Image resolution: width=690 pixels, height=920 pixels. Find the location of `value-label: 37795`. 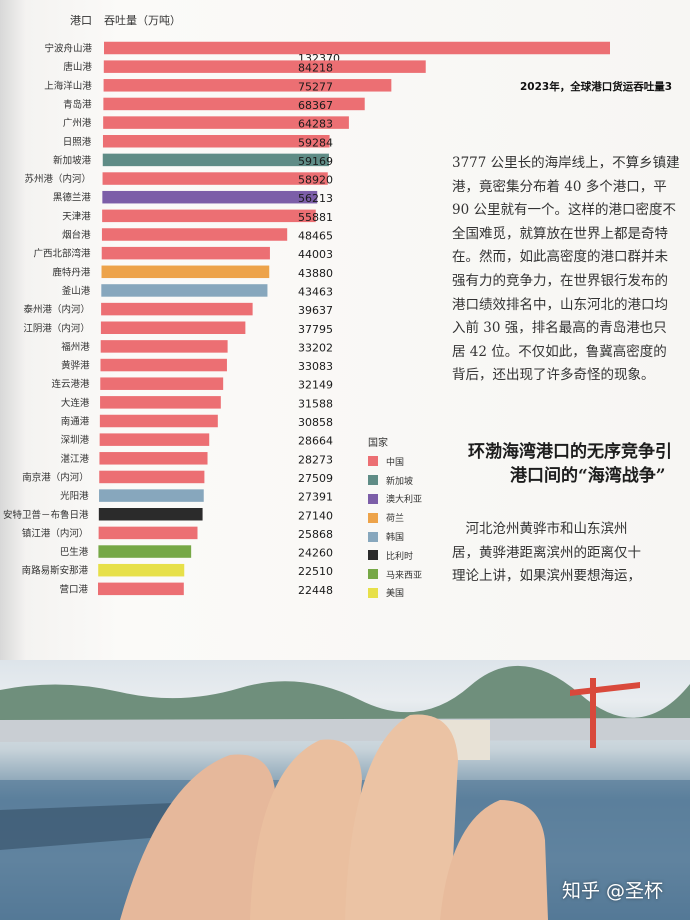

value-label: 37795 is located at coordinates (315, 329).